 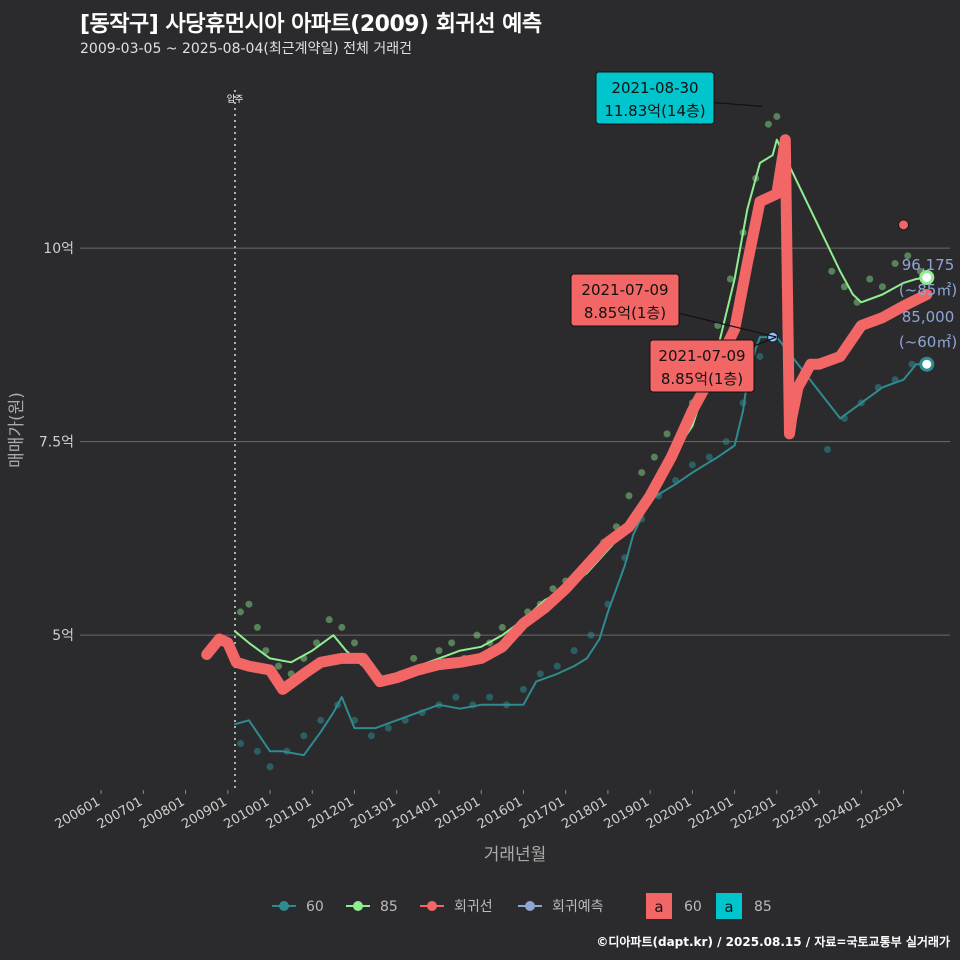 What do you see at coordinates (711, 813) in the screenshot?
I see `x-tick-label: 202101` at bounding box center [711, 813].